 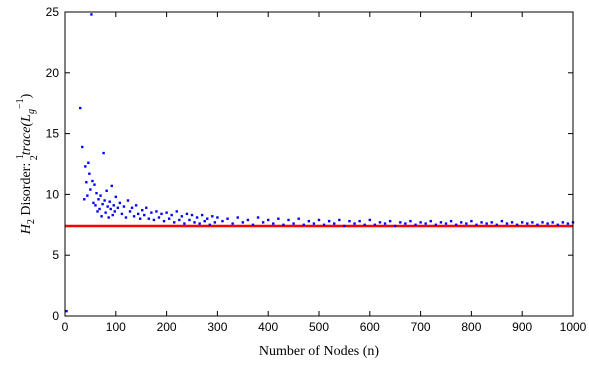 What do you see at coordinates (167, 327) in the screenshot?
I see `x-tick-label: 200` at bounding box center [167, 327].